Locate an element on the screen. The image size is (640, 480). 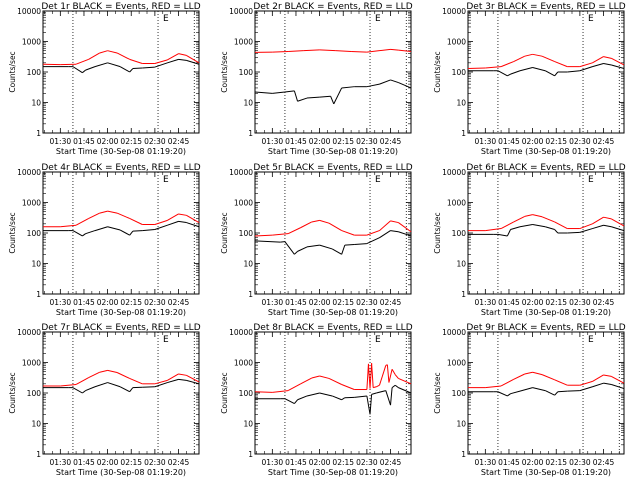
y-tick-label: 100 is located at coordinates (459, 233).